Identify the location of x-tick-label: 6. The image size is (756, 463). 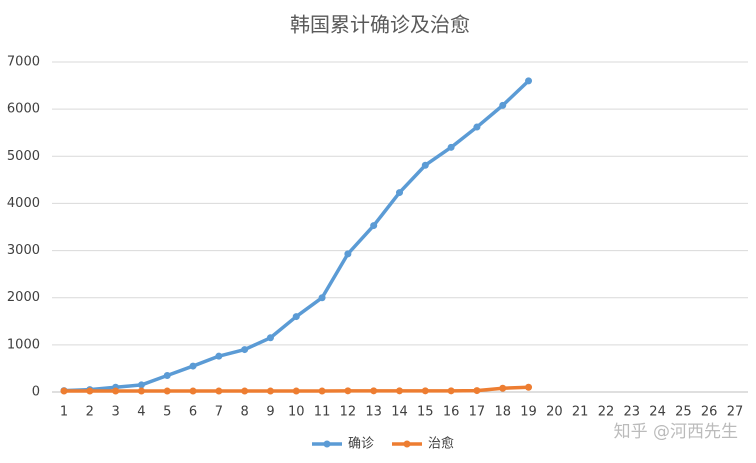
(193, 412).